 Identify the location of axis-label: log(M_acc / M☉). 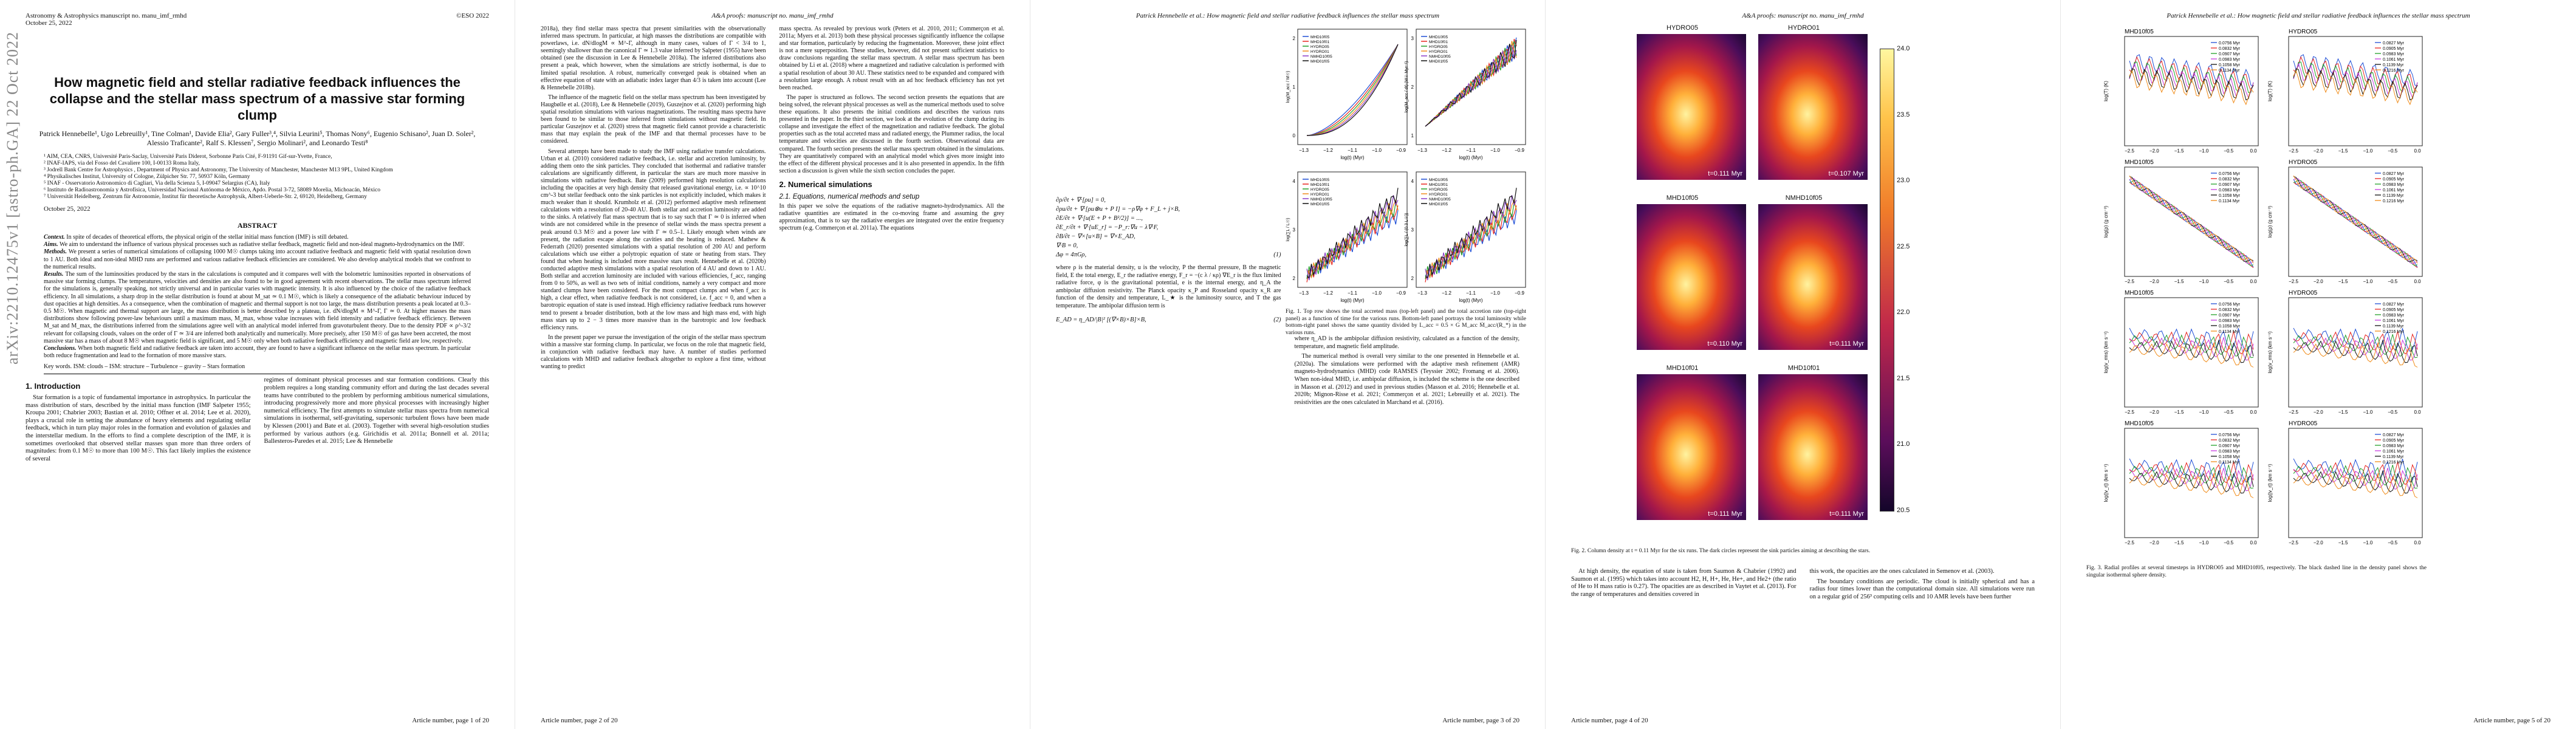
(1288, 87).